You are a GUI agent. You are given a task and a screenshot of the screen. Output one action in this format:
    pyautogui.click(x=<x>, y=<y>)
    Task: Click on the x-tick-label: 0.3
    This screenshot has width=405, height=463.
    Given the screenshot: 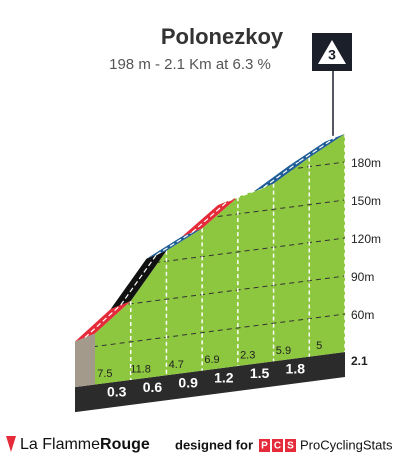 What is the action you would take?
    pyautogui.click(x=117, y=392)
    